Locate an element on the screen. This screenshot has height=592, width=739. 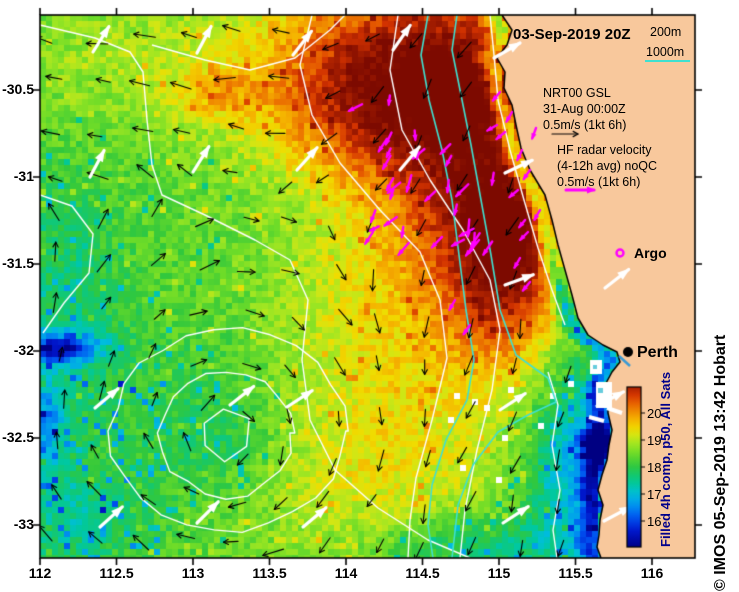
gsl-legend-line3: 0.5m/s (1kt 6h) is located at coordinates (585, 125).